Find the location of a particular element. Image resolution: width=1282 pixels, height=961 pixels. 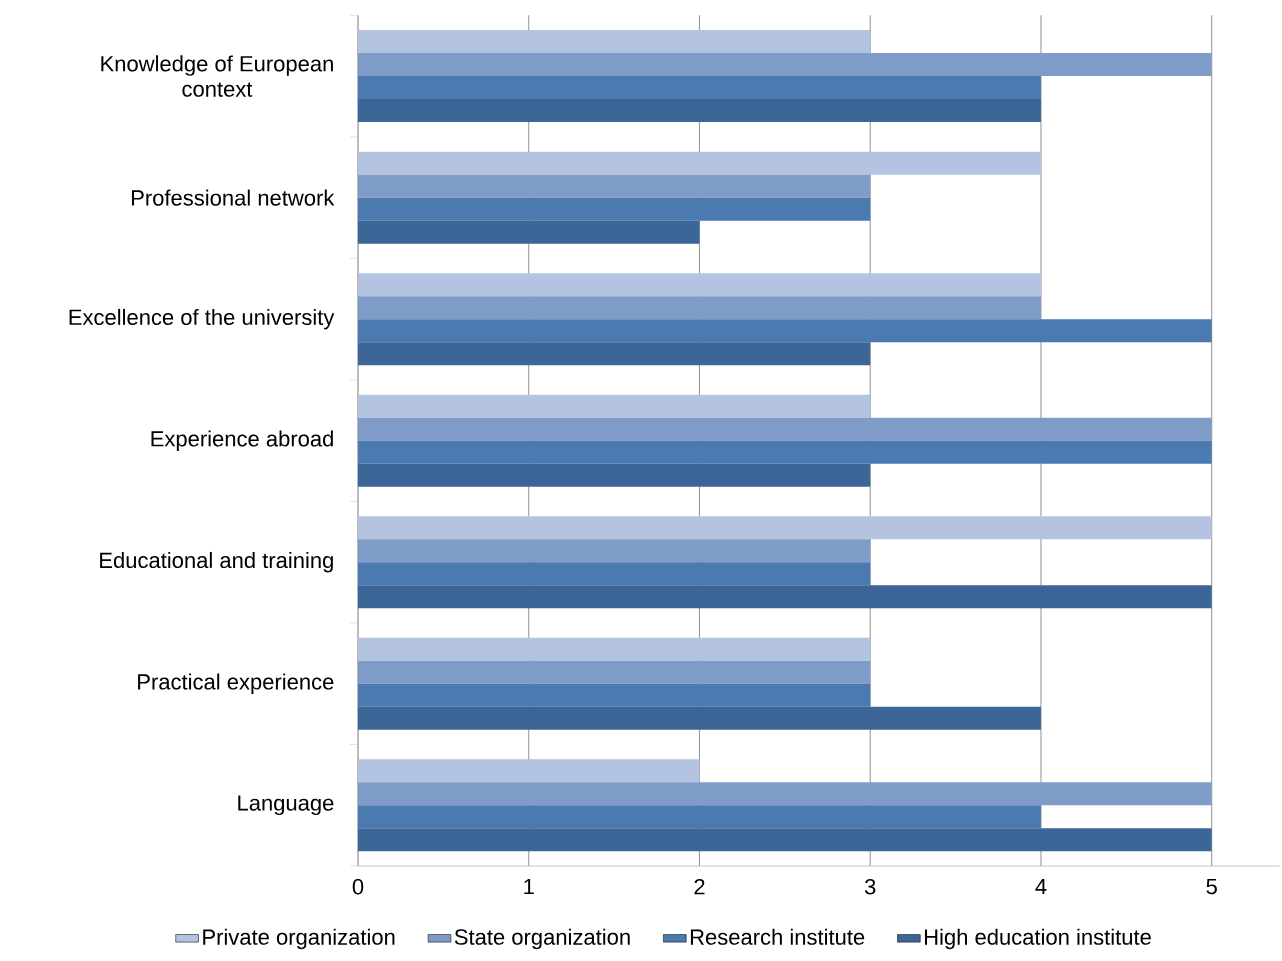

x-tick-label: 1 is located at coordinates (529, 886).